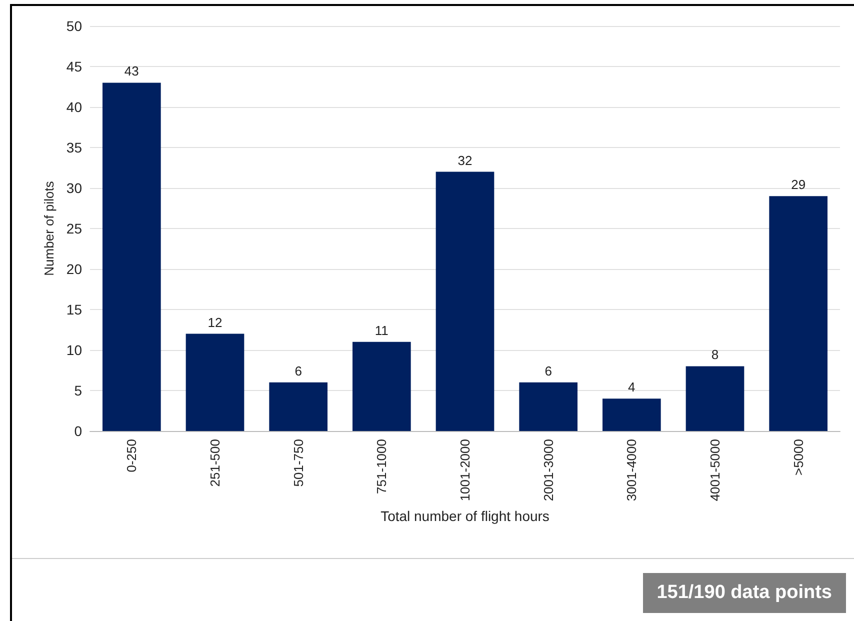 The image size is (854, 621). I want to click on data-label: 4, so click(632, 387).